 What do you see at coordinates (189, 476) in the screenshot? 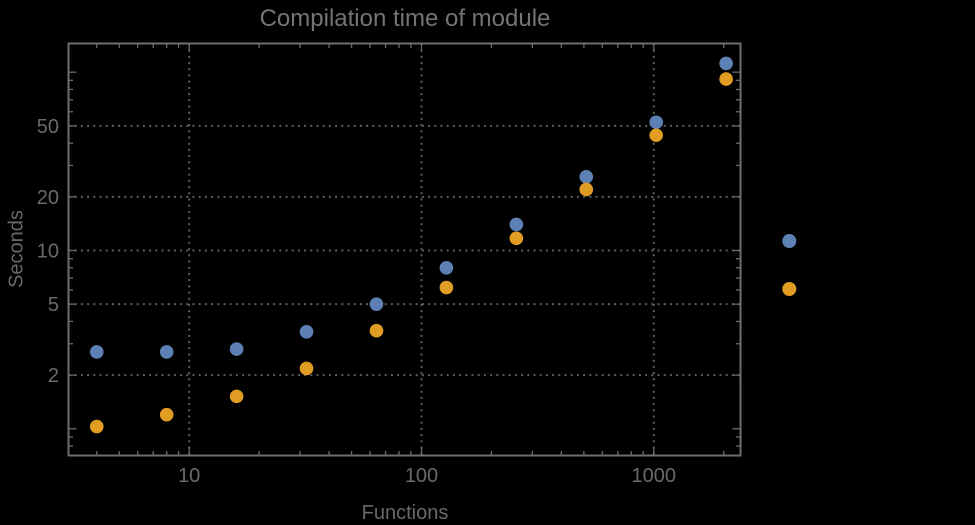
I see `x-tick-label: 10` at bounding box center [189, 476].